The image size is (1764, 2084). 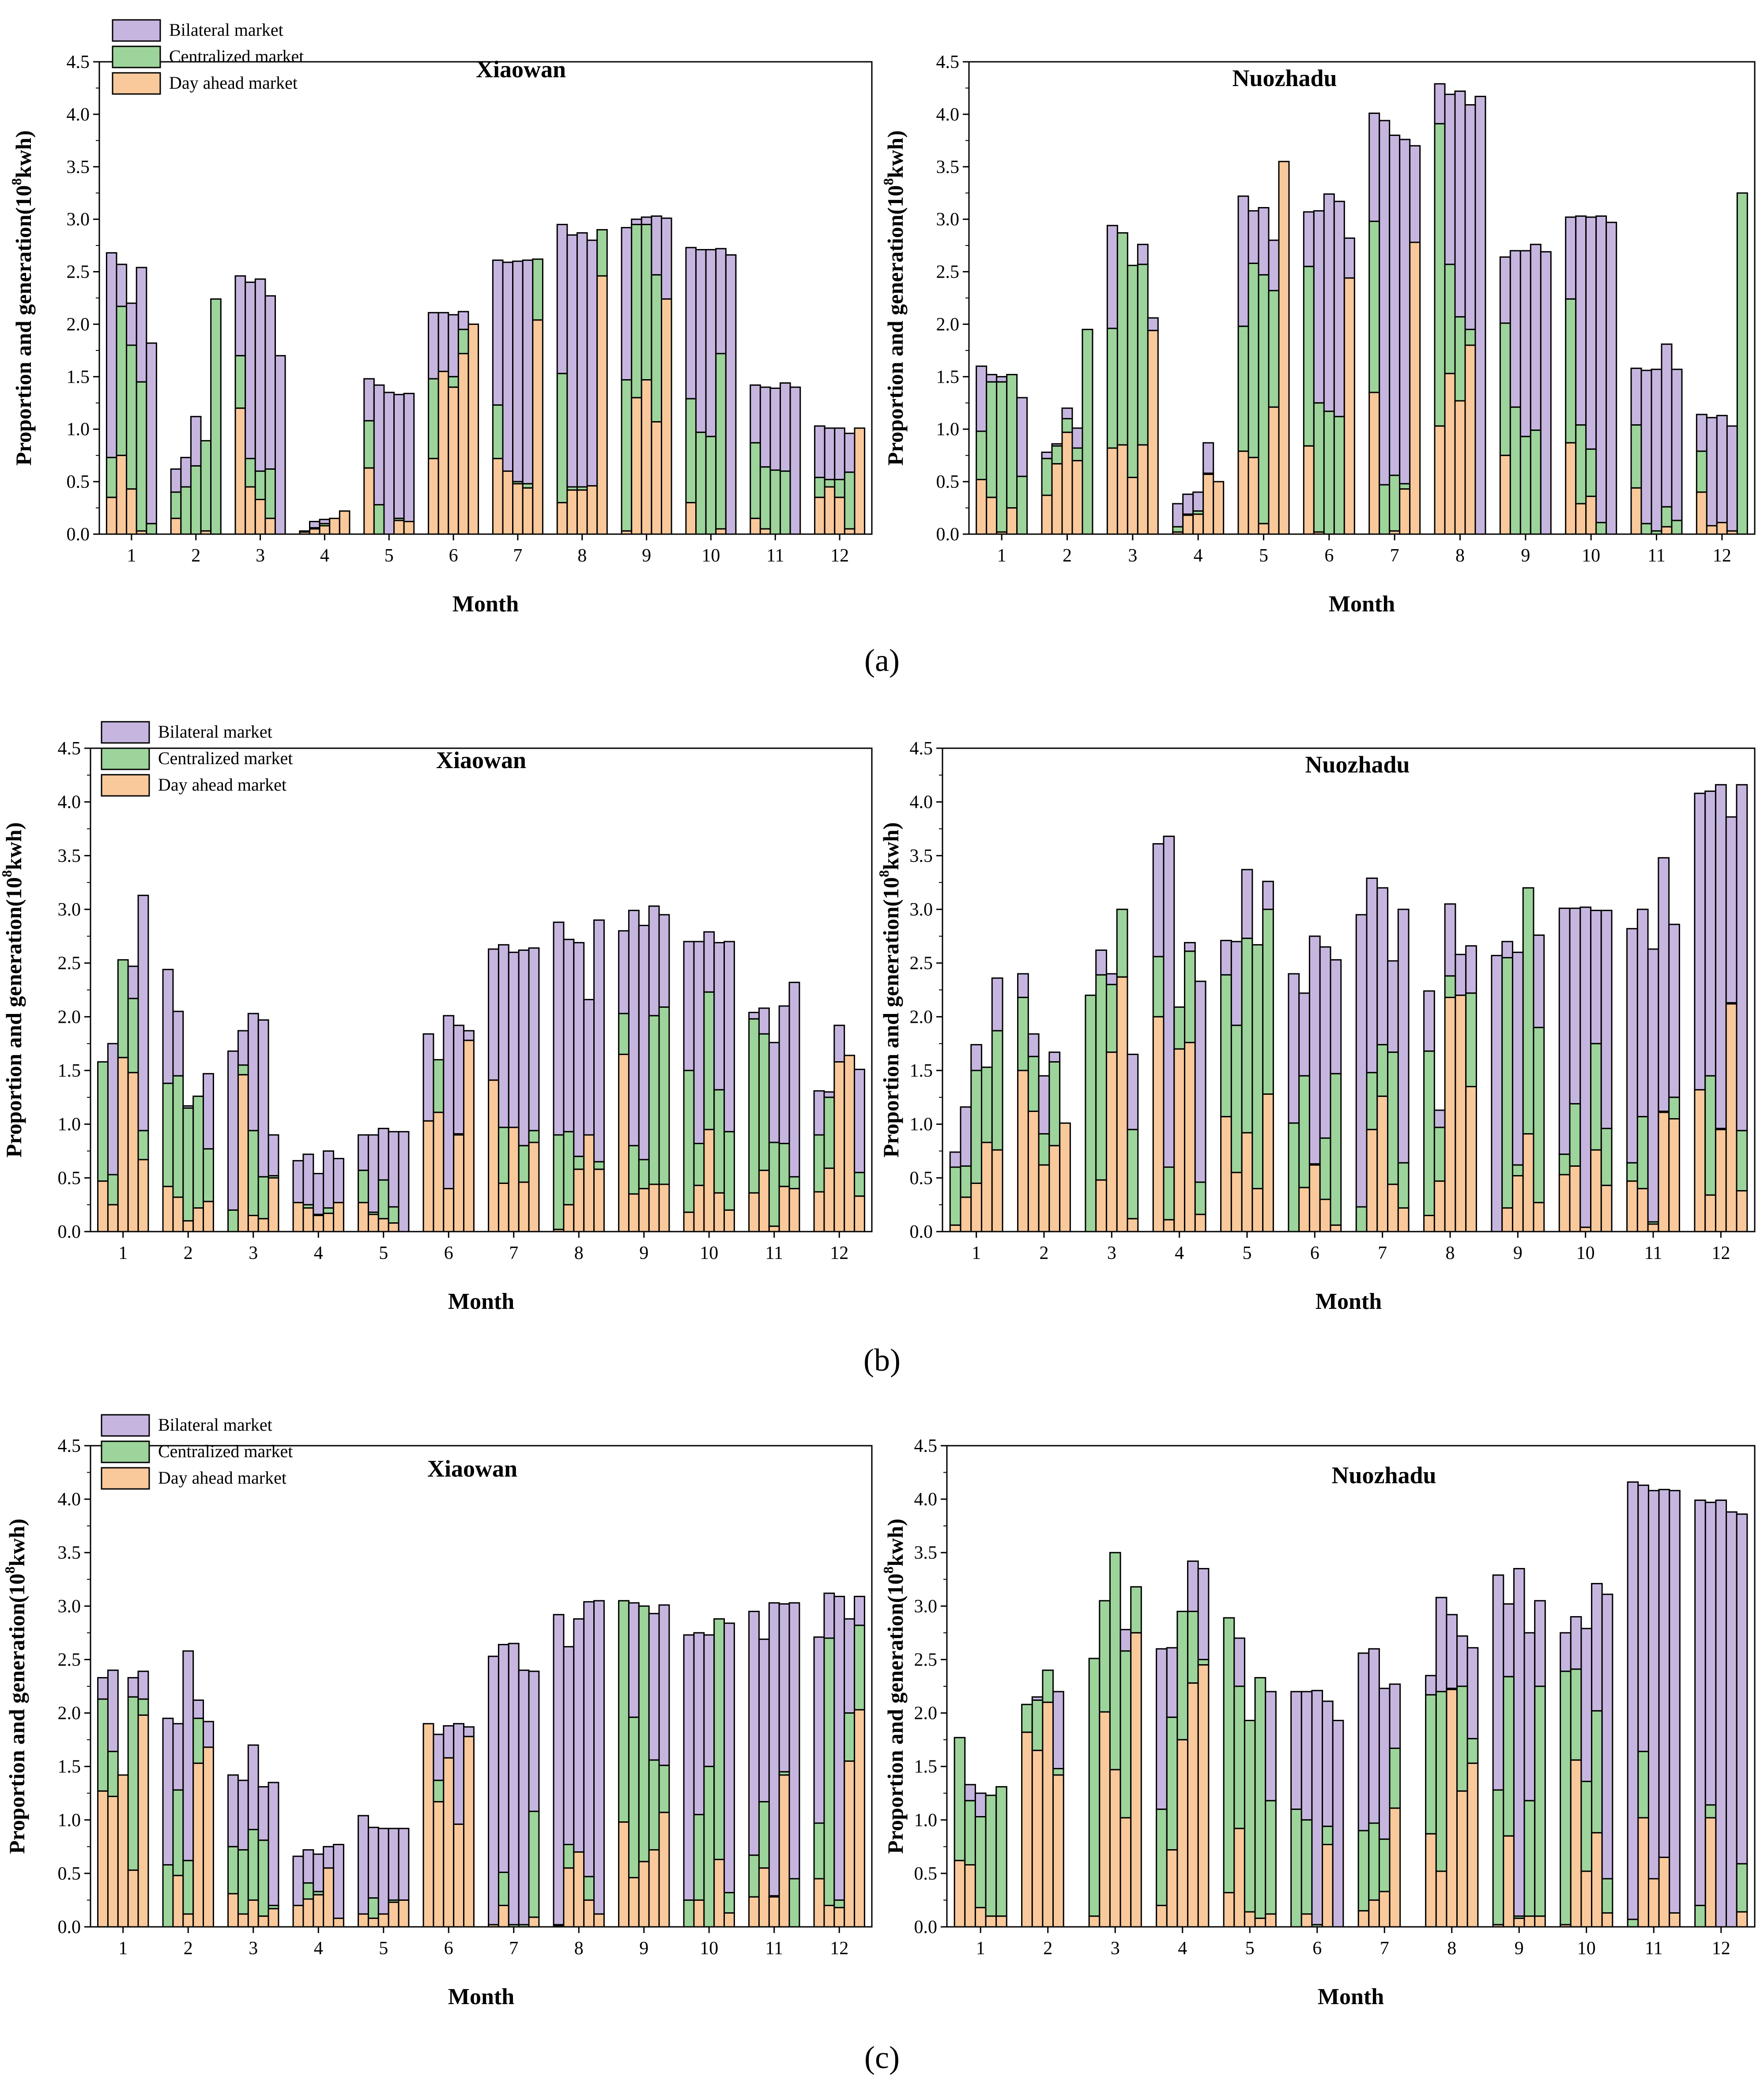 I want to click on y-tick-label: 2.0, so click(x=926, y=1713).